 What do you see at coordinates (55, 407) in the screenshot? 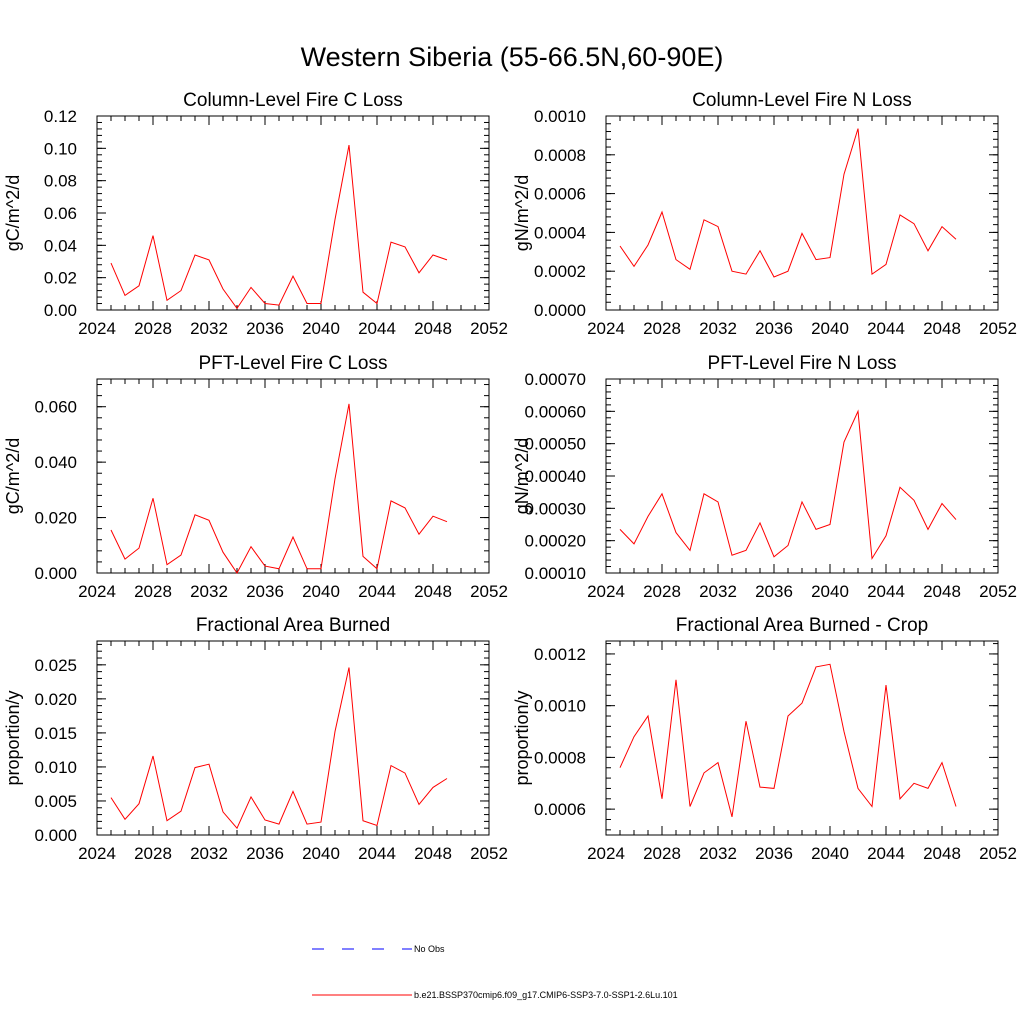
I see `y-tick-label: 0.060` at bounding box center [55, 407].